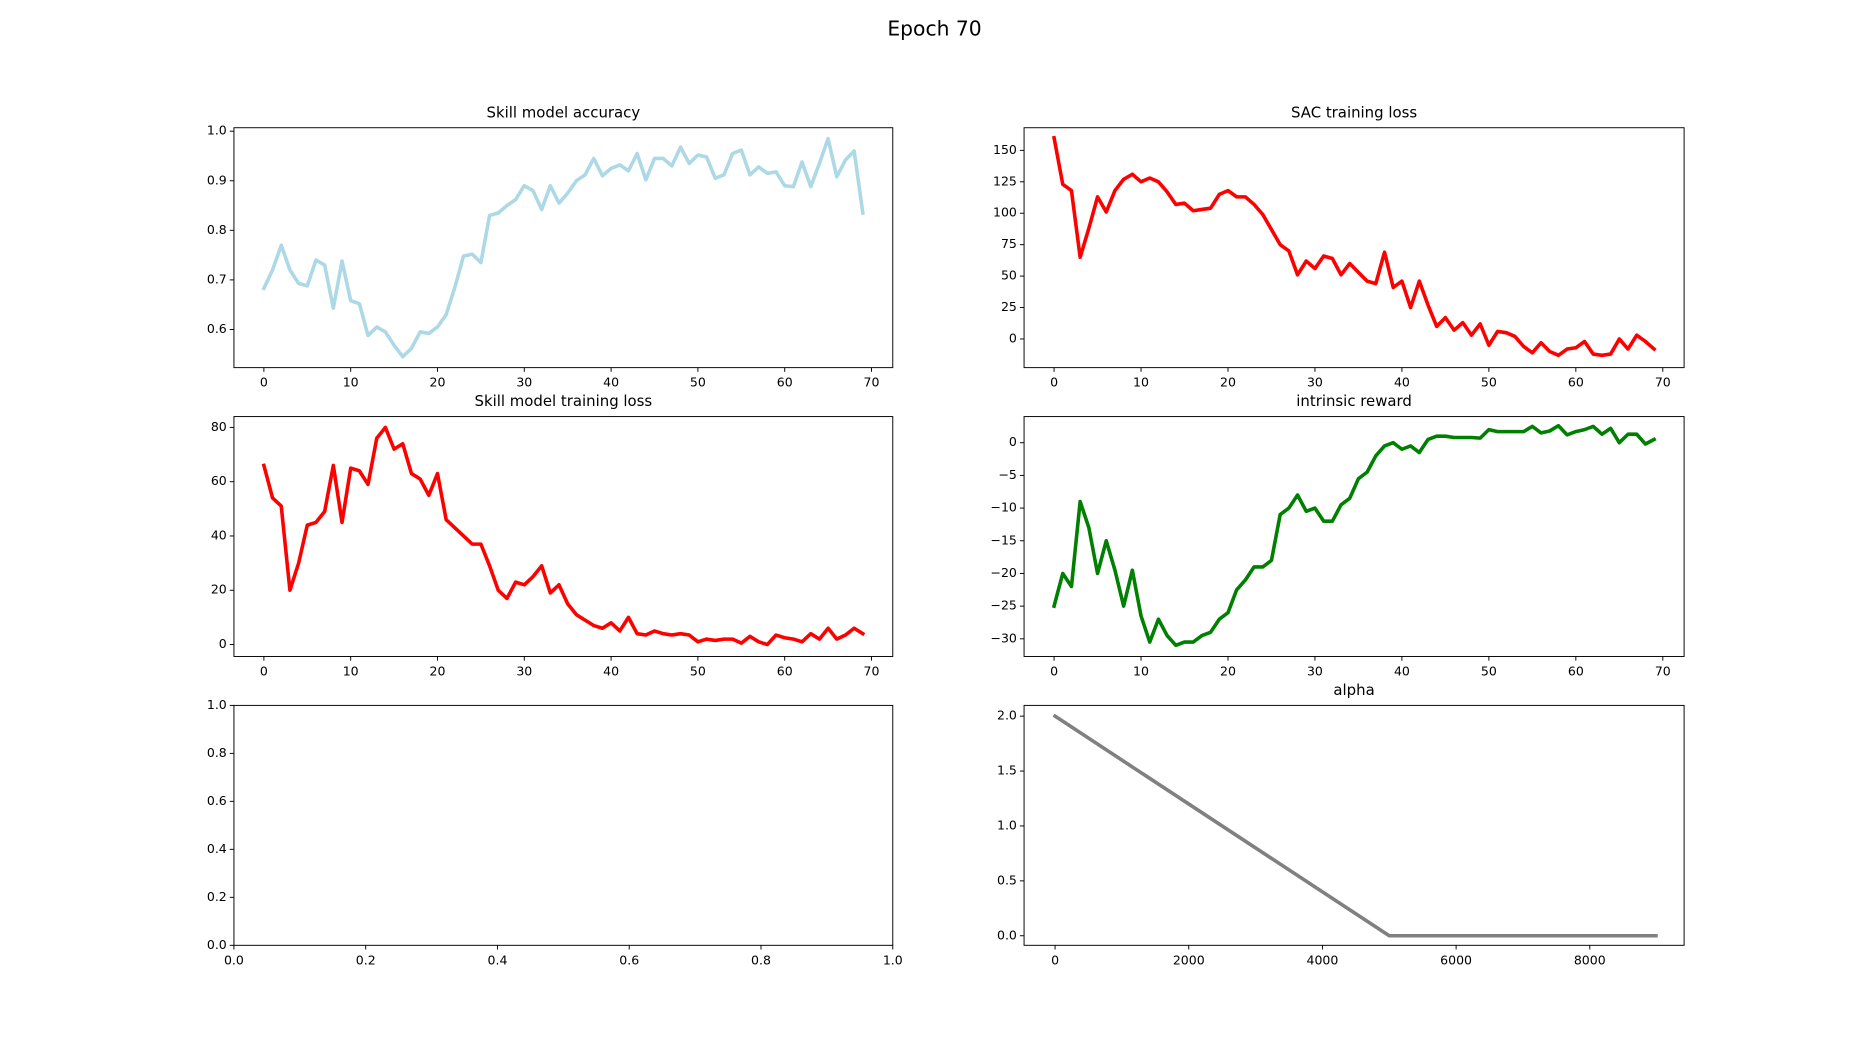  What do you see at coordinates (1009, 243) in the screenshot?
I see `y-tick-label: 75` at bounding box center [1009, 243].